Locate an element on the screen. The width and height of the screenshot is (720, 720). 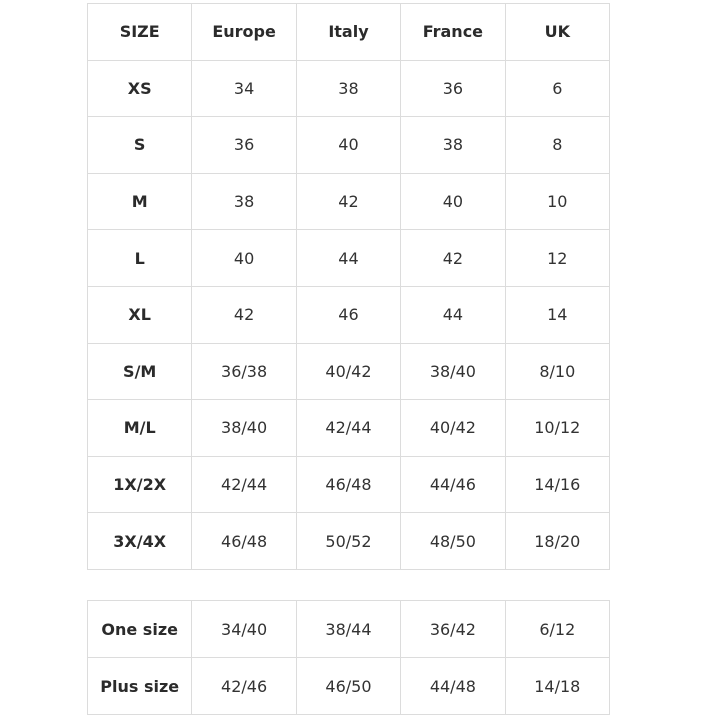
table-cell: 14 is located at coordinates (557, 314).